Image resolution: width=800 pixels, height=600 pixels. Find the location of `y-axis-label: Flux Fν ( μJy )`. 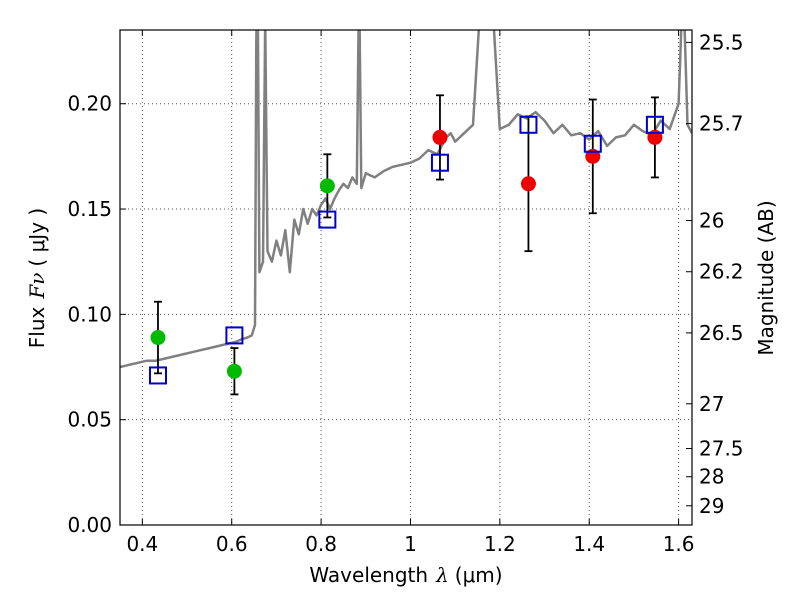

y-axis-label: Flux Fν ( μJy ) is located at coordinates (37, 278).